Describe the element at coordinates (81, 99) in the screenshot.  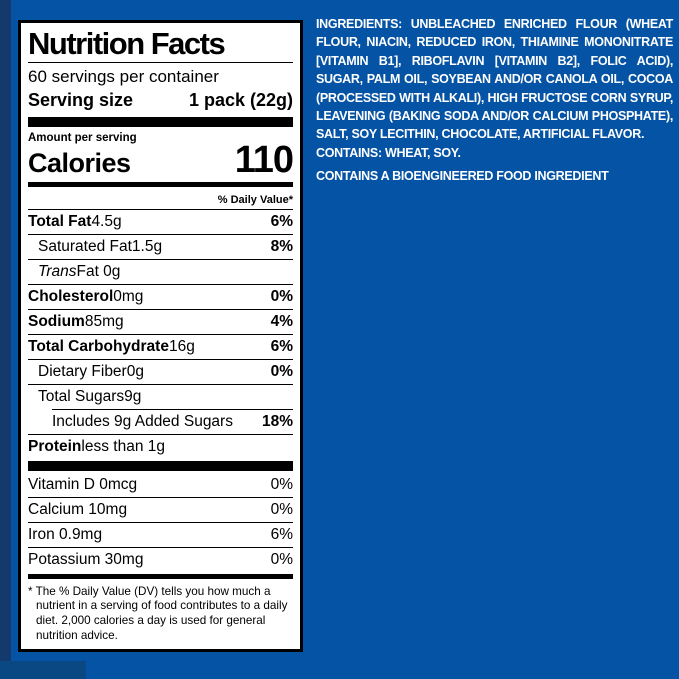
I see `serving-size-label: Serving size` at that location.